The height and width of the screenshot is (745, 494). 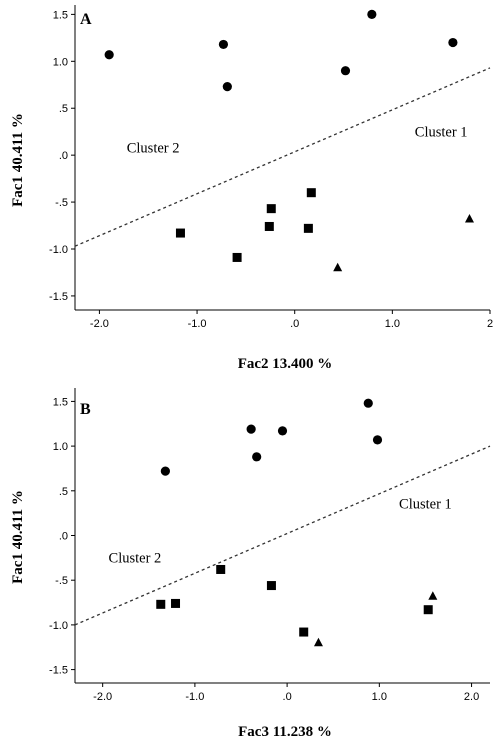 What do you see at coordinates (86, 19) in the screenshot?
I see `panel-label: A` at bounding box center [86, 19].